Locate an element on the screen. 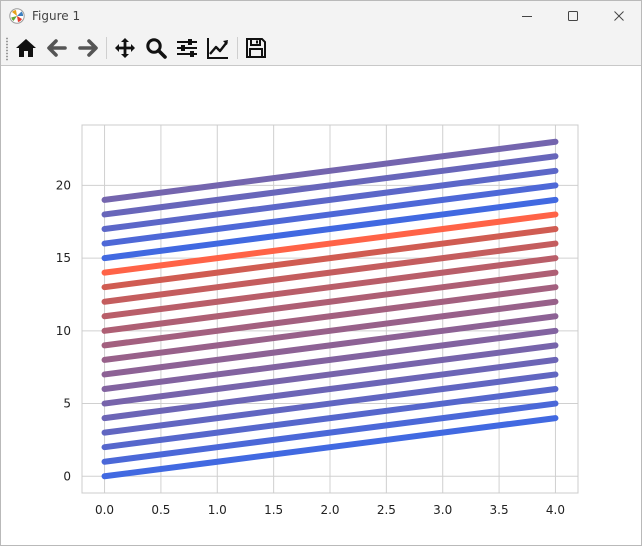 This screenshot has width=642, height=546. minimize-button is located at coordinates (527, 16).